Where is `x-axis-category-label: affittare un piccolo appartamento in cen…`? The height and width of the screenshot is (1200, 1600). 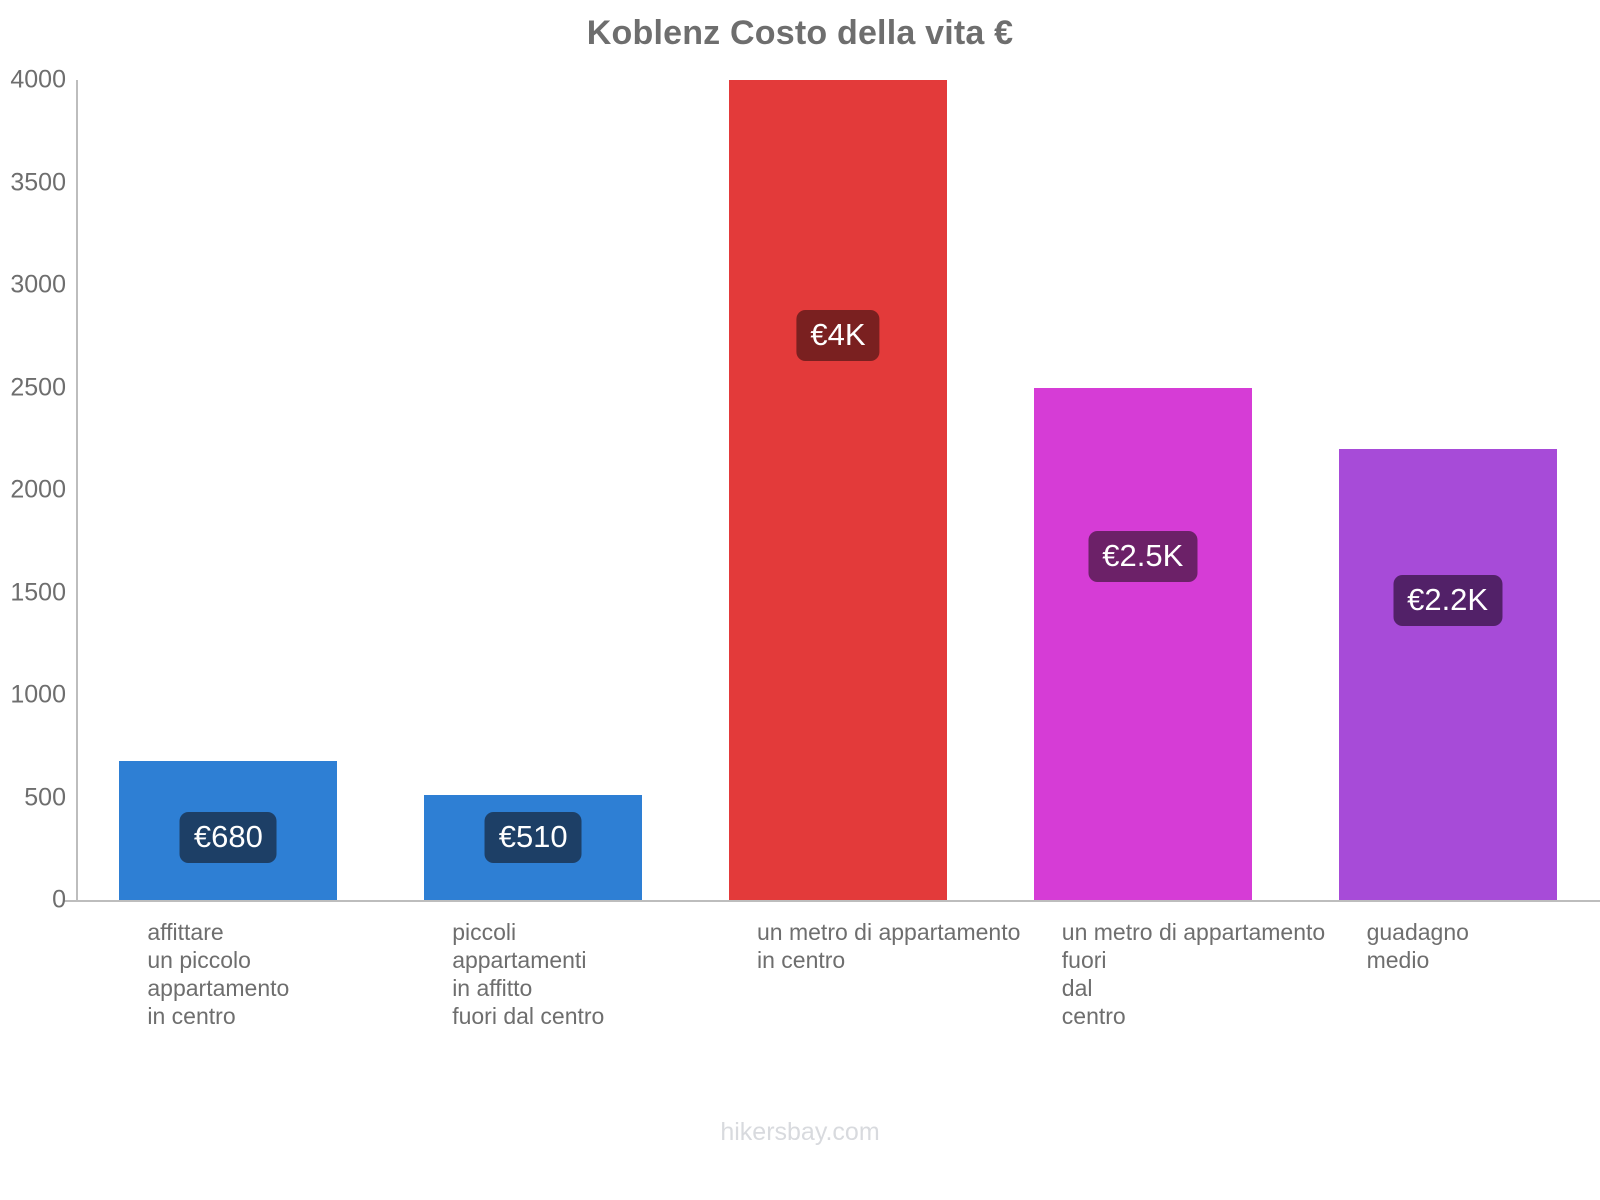 x-axis-category-label: affittare un piccolo appartamento in cen… is located at coordinates (218, 974).